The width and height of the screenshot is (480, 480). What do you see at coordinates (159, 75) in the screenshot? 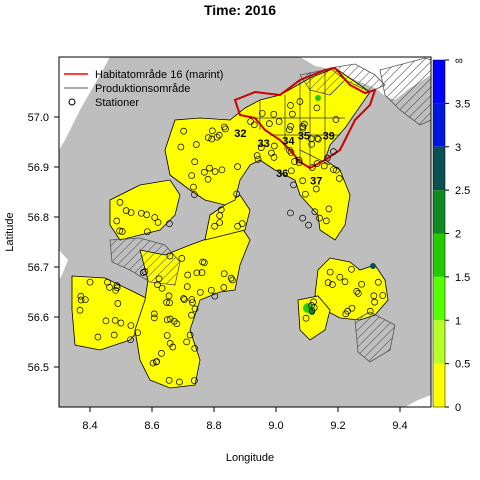
I see `legend-habitat-label: Habitatområde 16 (marint)` at bounding box center [159, 75].